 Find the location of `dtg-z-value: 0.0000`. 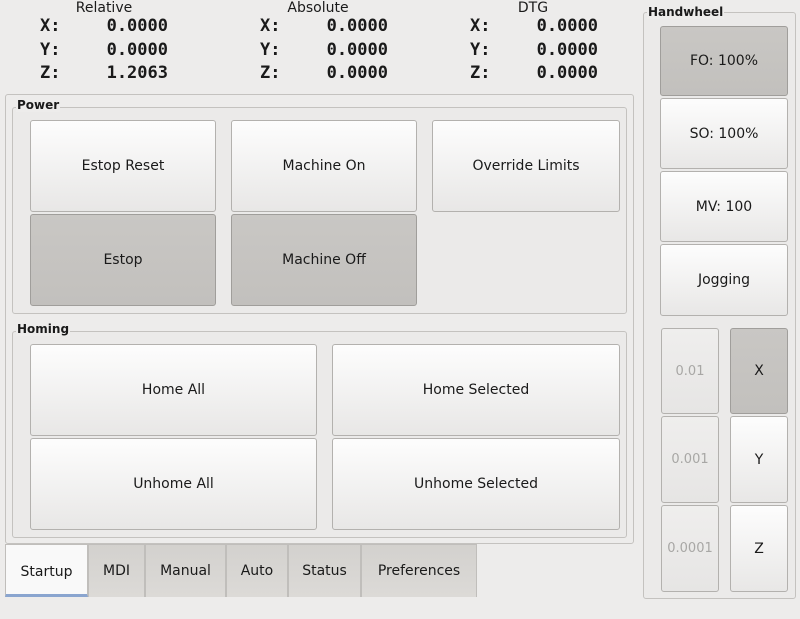

dtg-z-value: 0.0000 is located at coordinates (567, 73).